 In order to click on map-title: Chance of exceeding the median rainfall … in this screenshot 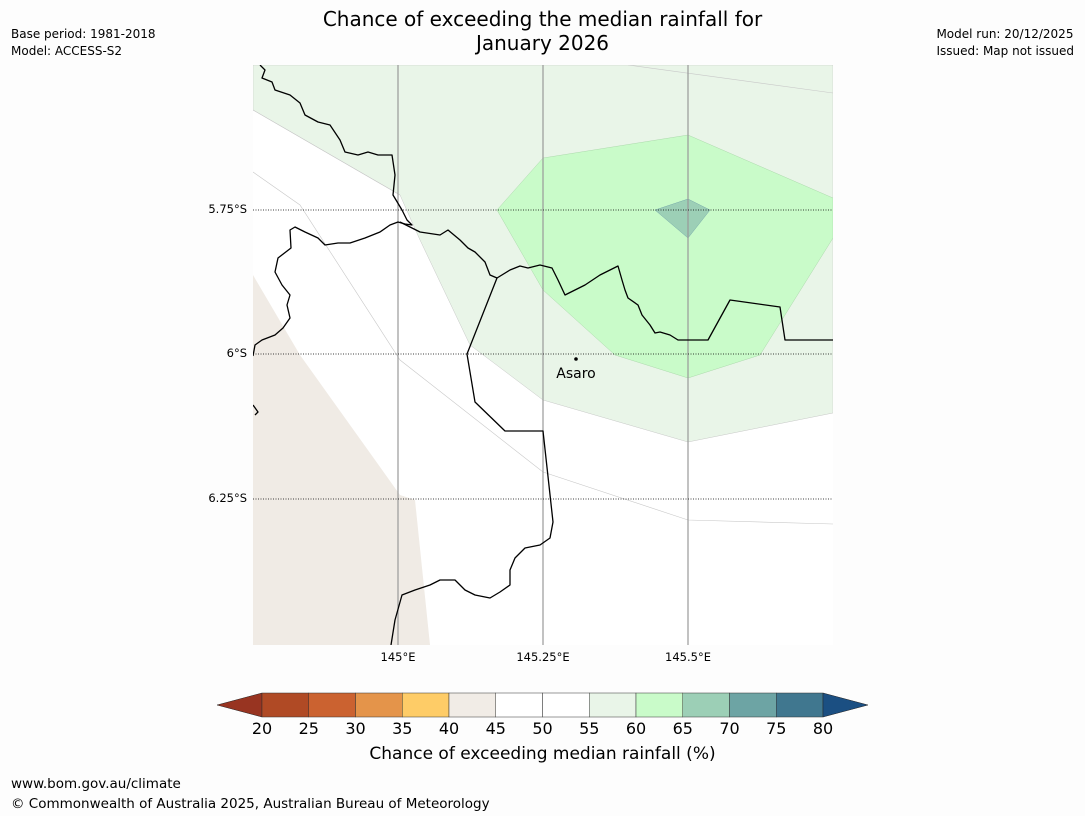, I will do `click(542, 31)`.